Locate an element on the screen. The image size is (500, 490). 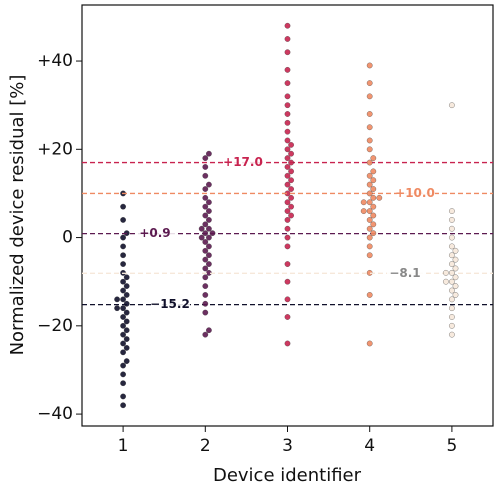
y-tick-label: −40 is located at coordinates (55, 414).